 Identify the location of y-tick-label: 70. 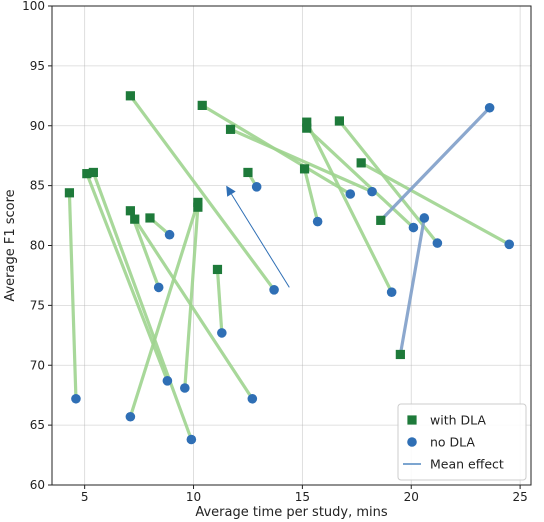
(37, 365).